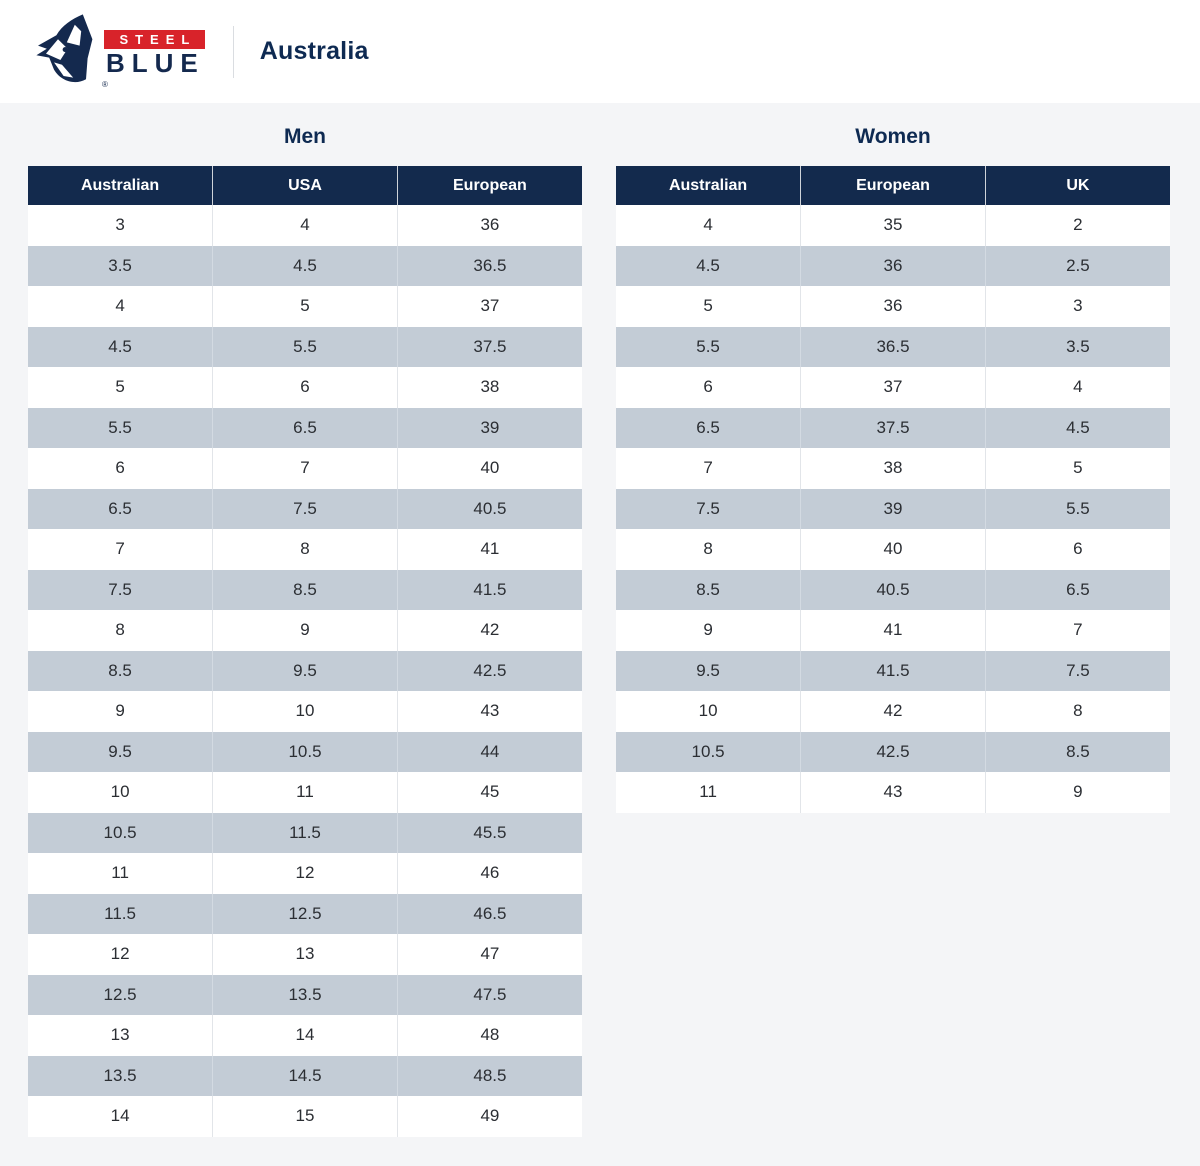 This screenshot has width=1200, height=1166. I want to click on size-row: 7.5 39 5.5, so click(893, 508).